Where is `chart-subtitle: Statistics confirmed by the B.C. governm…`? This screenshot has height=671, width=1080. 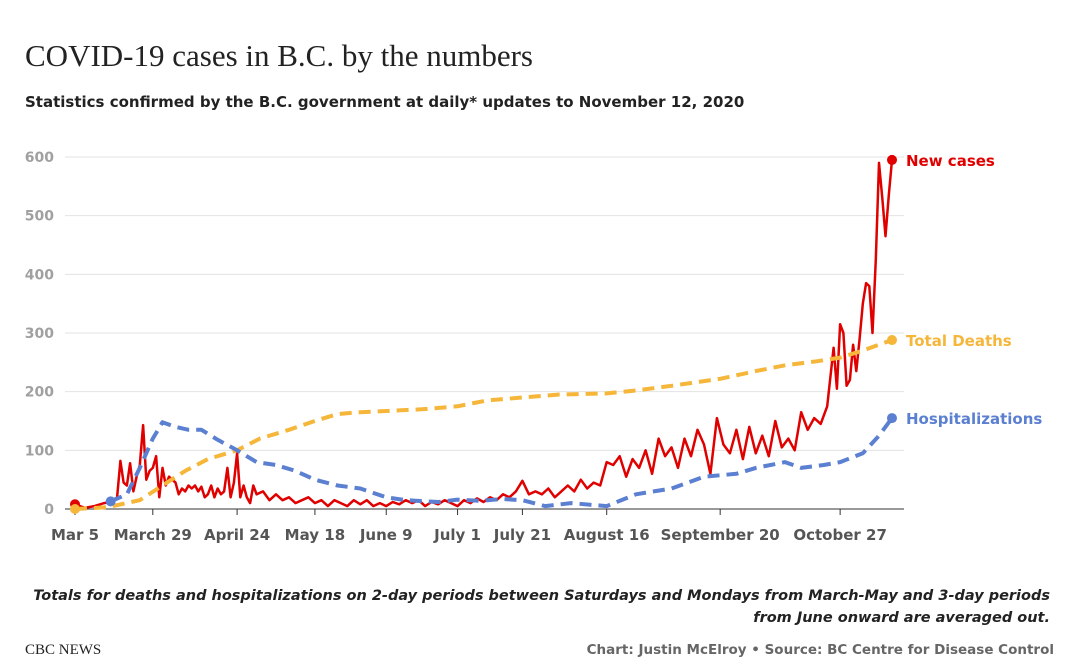
chart-subtitle: Statistics confirmed by the B.C. governm… is located at coordinates (385, 102).